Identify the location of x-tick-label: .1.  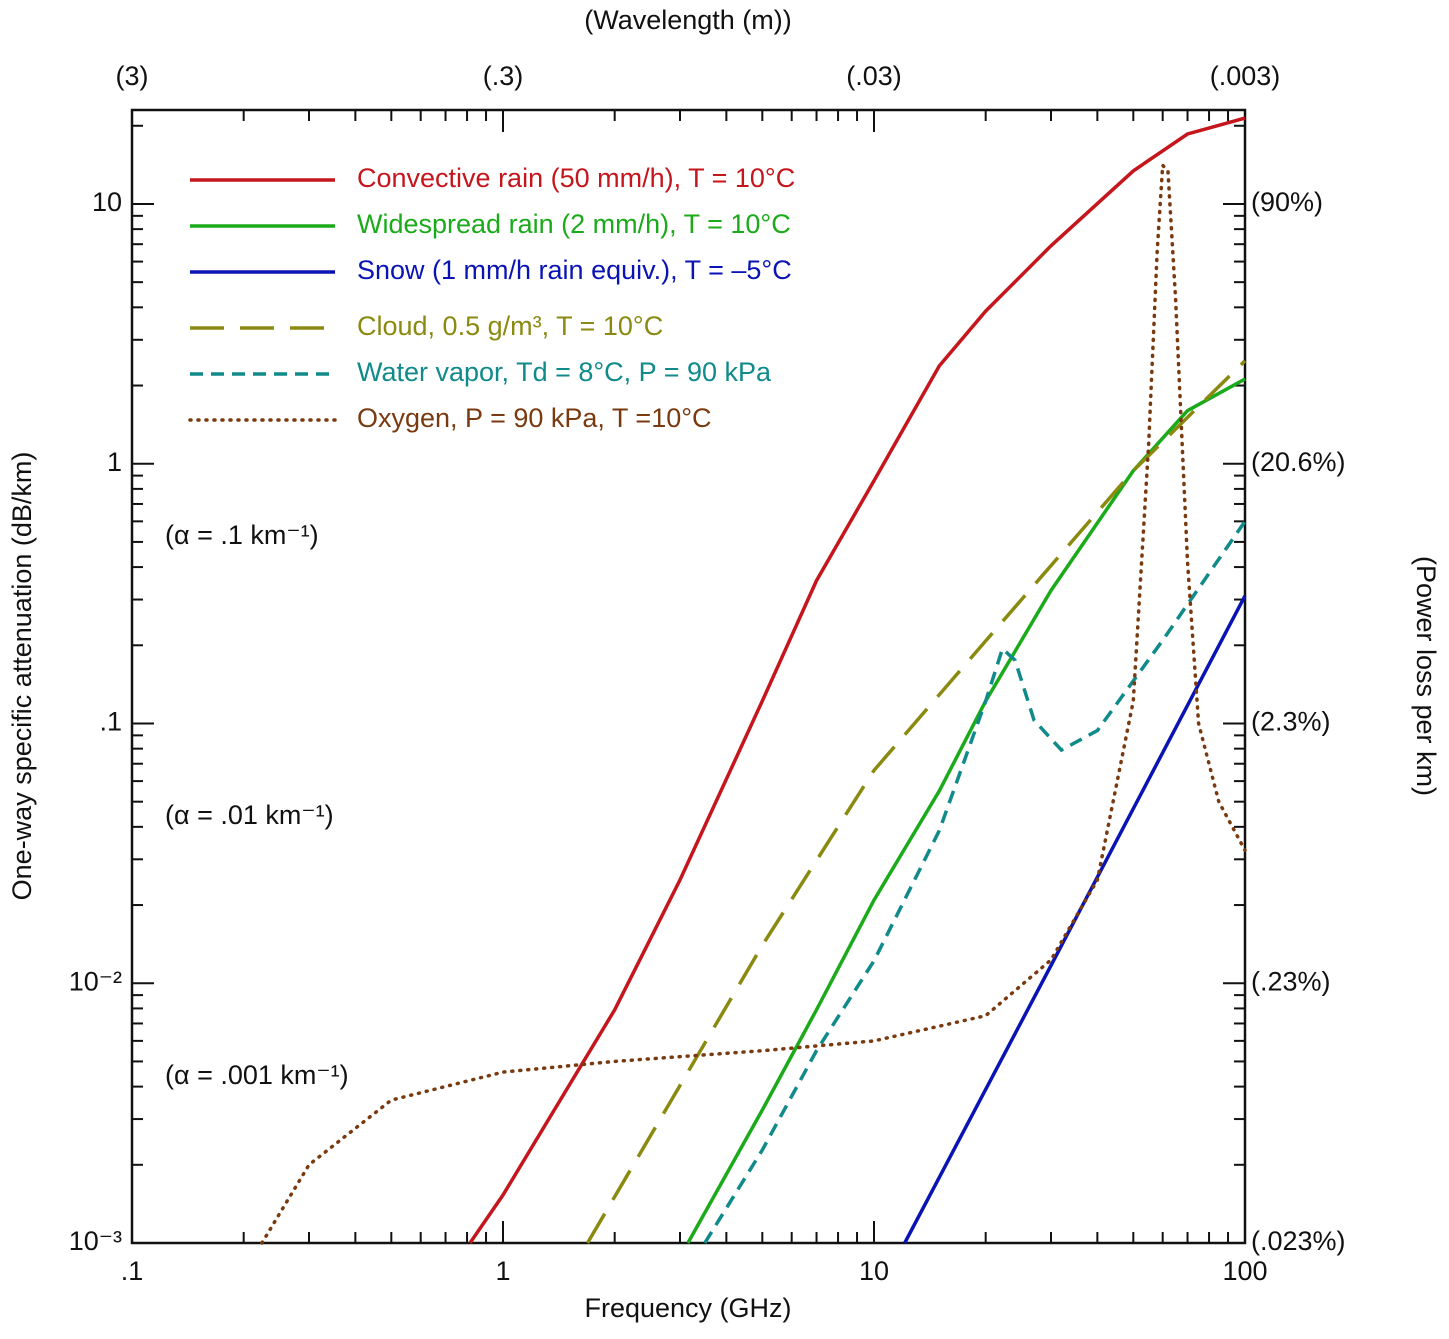
(132, 1271).